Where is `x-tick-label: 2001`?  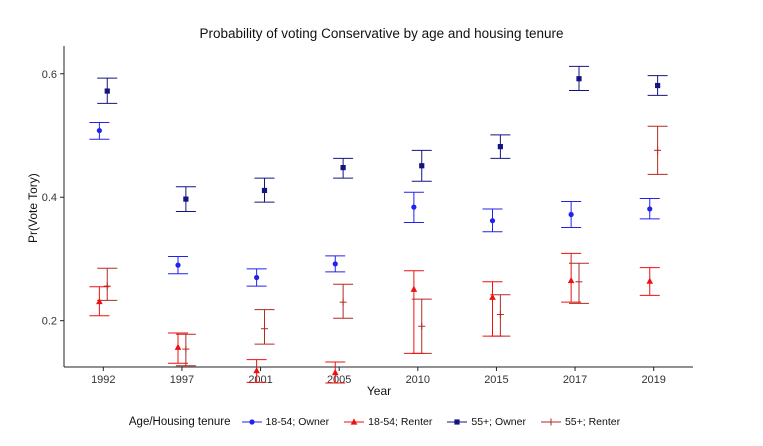
x-tick-label: 2001 is located at coordinates (260, 380).